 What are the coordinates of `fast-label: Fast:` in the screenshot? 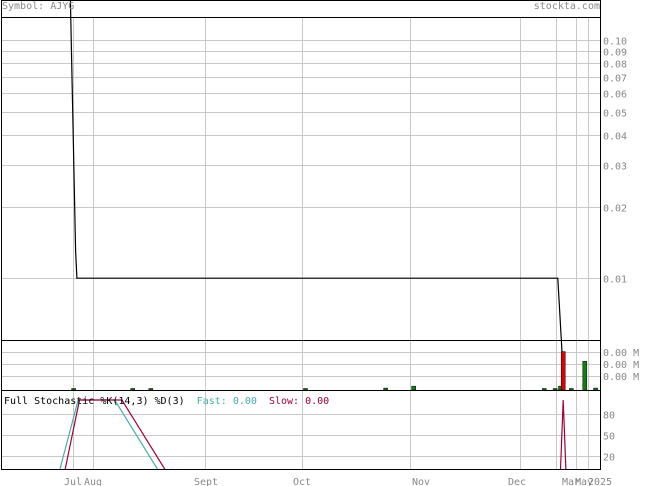 It's located at (211, 401).